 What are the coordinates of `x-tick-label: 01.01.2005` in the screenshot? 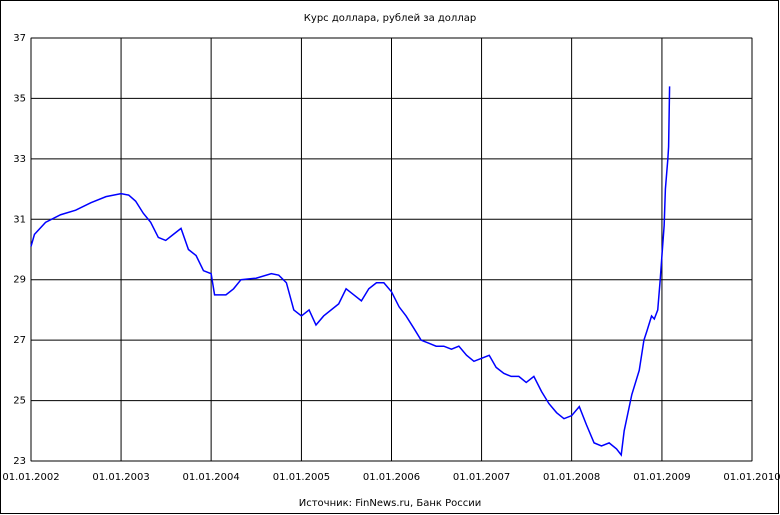 It's located at (301, 477).